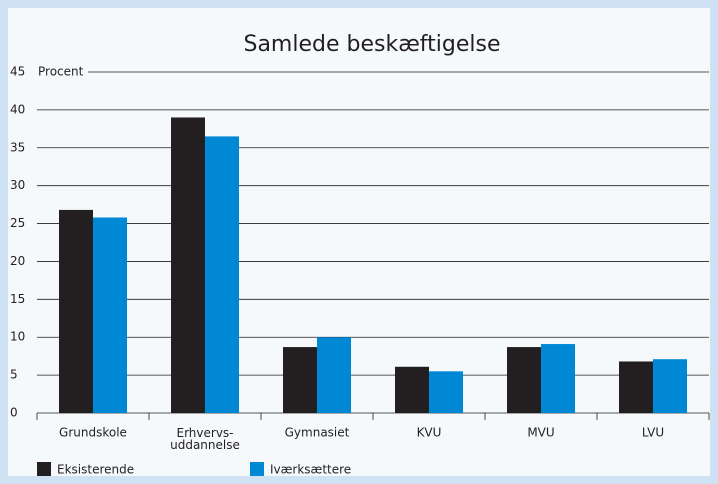  I want to click on y-tick-label: 35, so click(17, 147).